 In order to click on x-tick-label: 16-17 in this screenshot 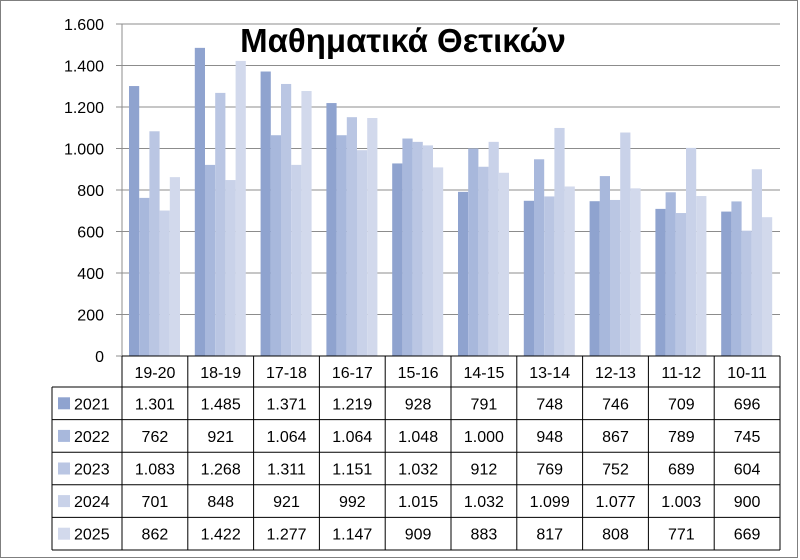, I will do `click(352, 373)`.